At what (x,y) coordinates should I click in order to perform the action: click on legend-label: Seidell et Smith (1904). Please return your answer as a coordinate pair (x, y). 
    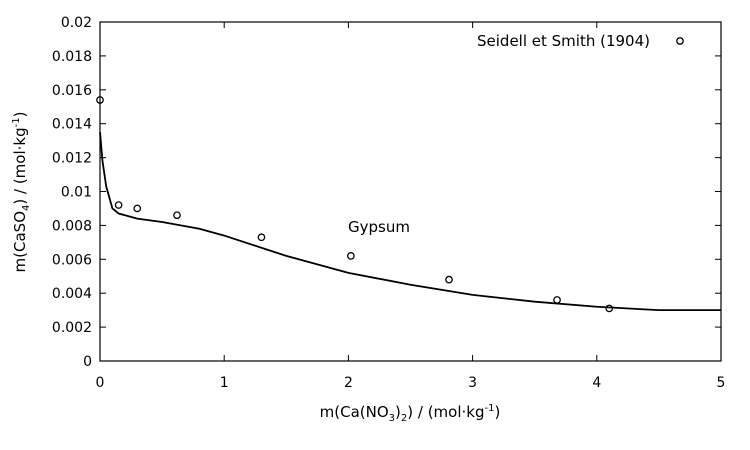
    Looking at the image, I should click on (563, 41).